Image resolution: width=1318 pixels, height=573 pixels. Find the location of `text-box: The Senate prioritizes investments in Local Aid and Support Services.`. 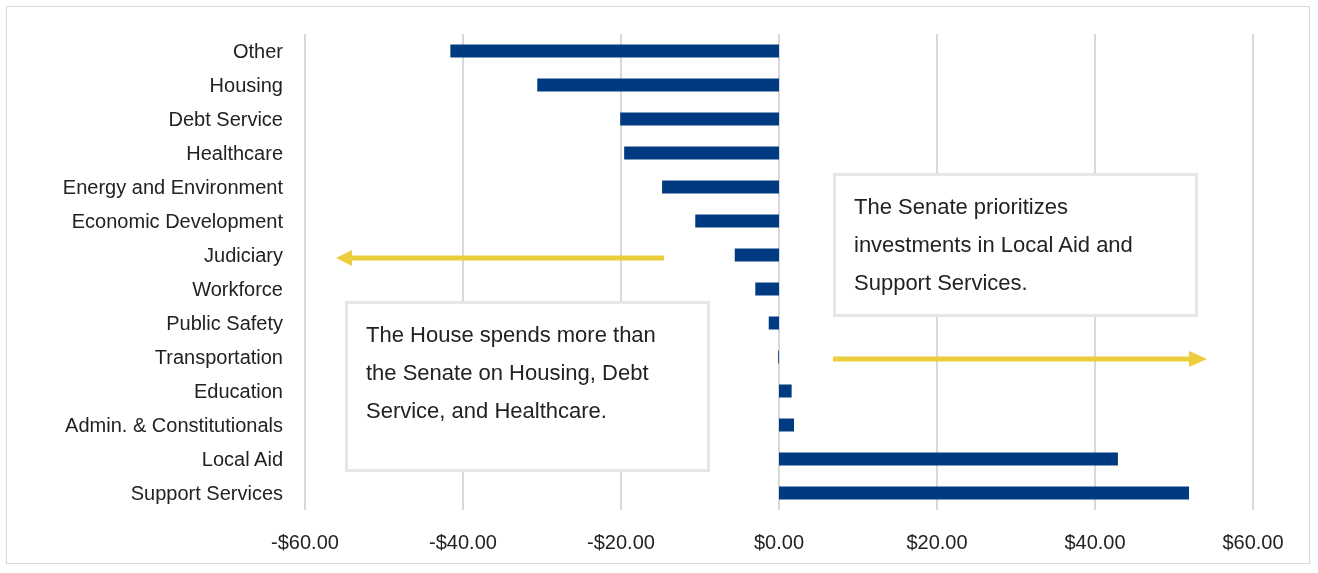

text-box: The Senate prioritizes investments in Local Aid and Support Services. is located at coordinates (1015, 245).